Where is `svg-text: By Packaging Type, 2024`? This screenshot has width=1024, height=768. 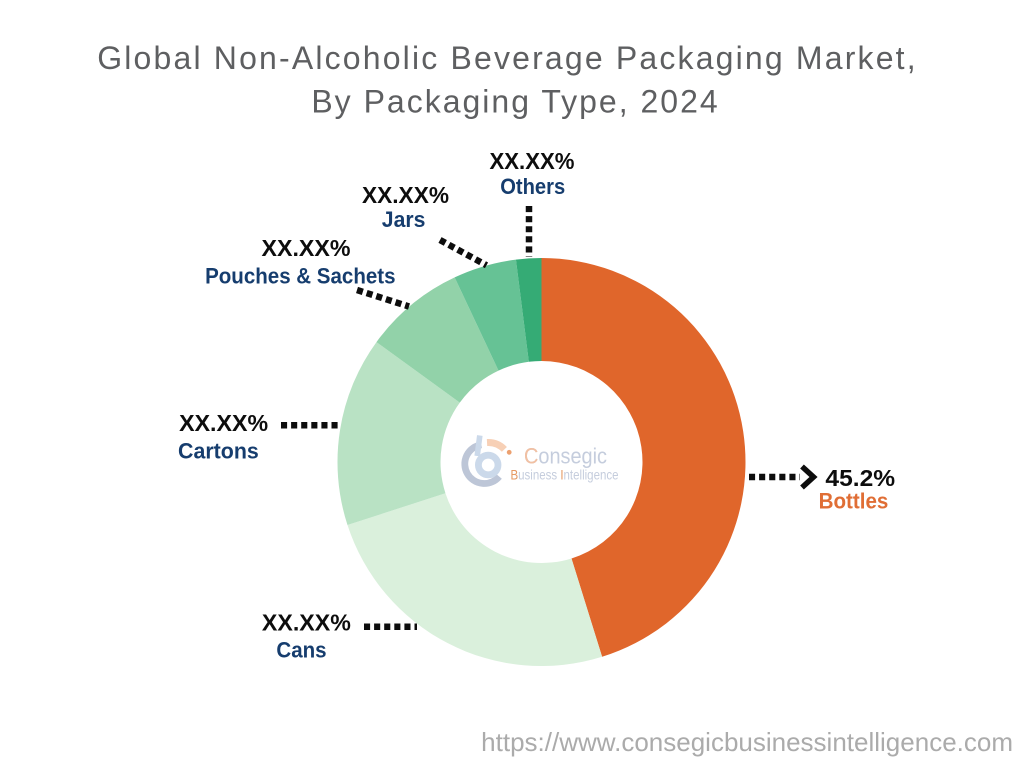 svg-text: By Packaging Type, 2024 is located at coordinates (515, 102).